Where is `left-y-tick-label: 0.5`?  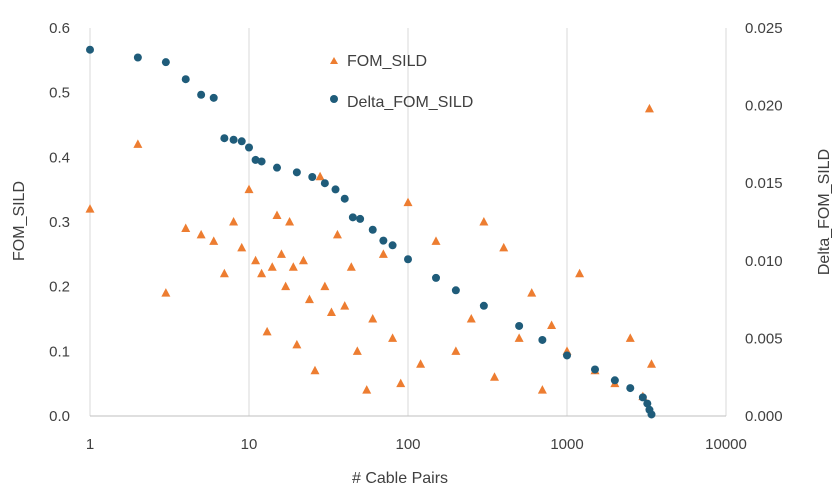
left-y-tick-label: 0.5 is located at coordinates (59, 93).